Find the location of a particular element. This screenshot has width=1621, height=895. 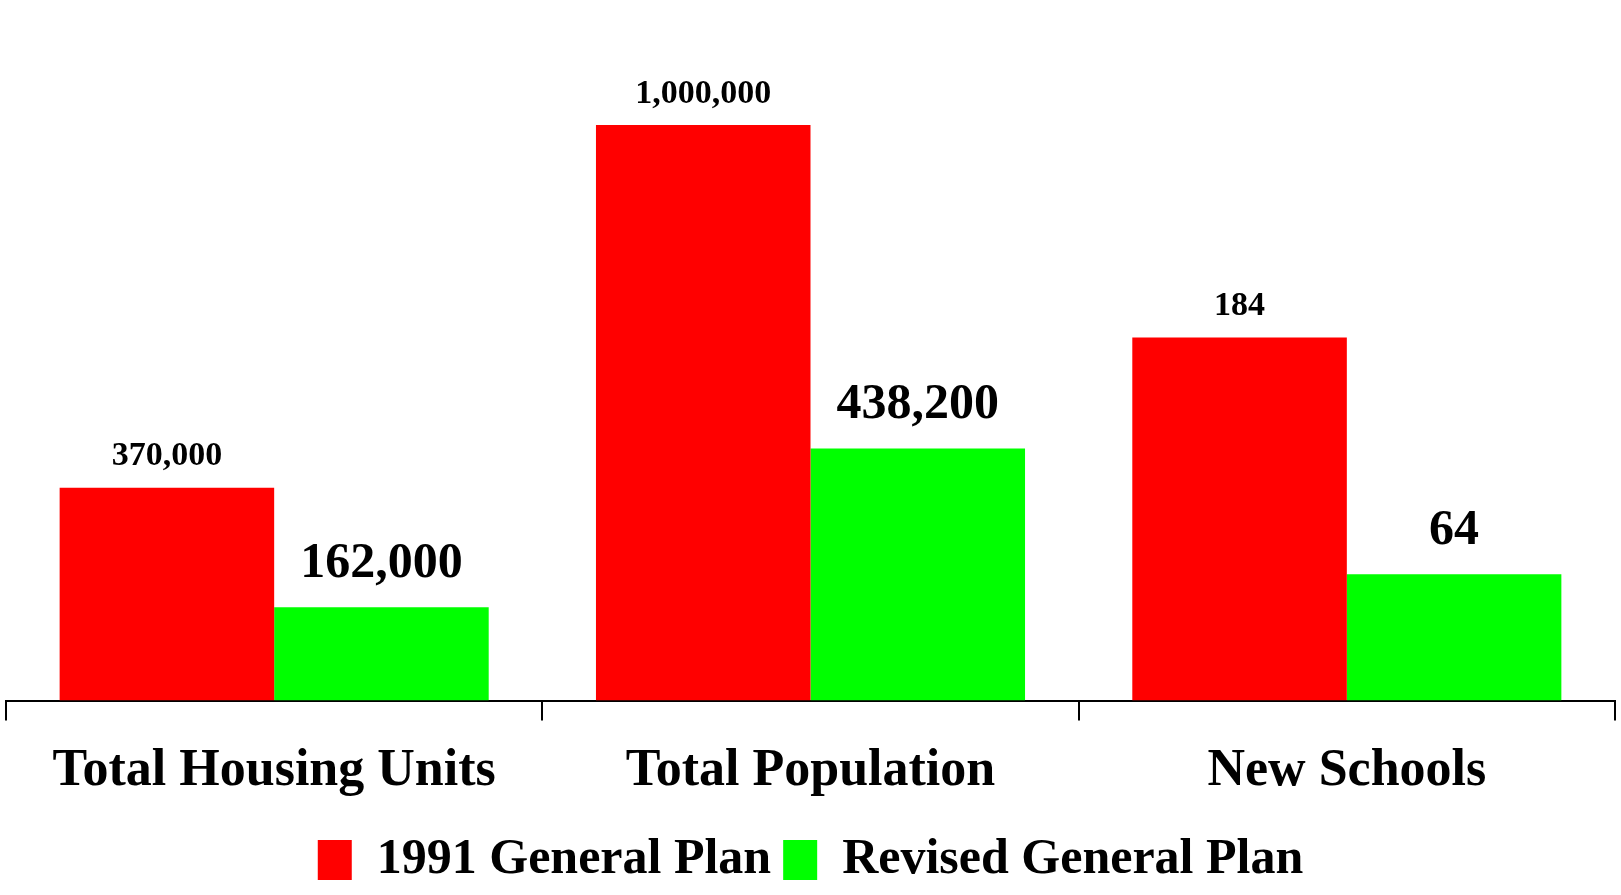

data-label: 370,000 is located at coordinates (167, 454).